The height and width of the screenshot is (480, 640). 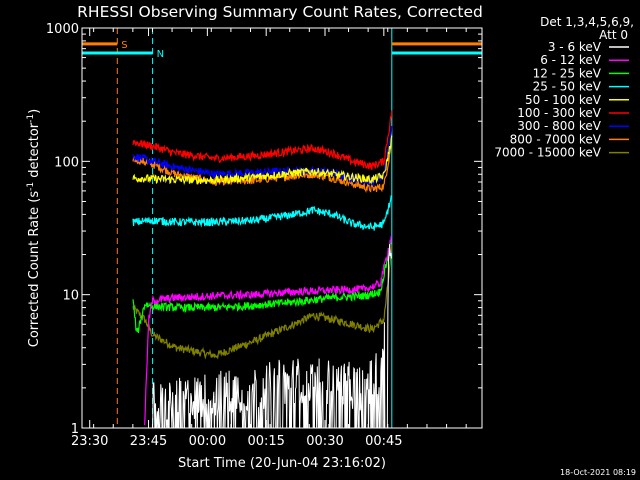 What do you see at coordinates (587, 22) in the screenshot?
I see `detector-info-line-1: Det 1,3,4,5,6,9,` at bounding box center [587, 22].